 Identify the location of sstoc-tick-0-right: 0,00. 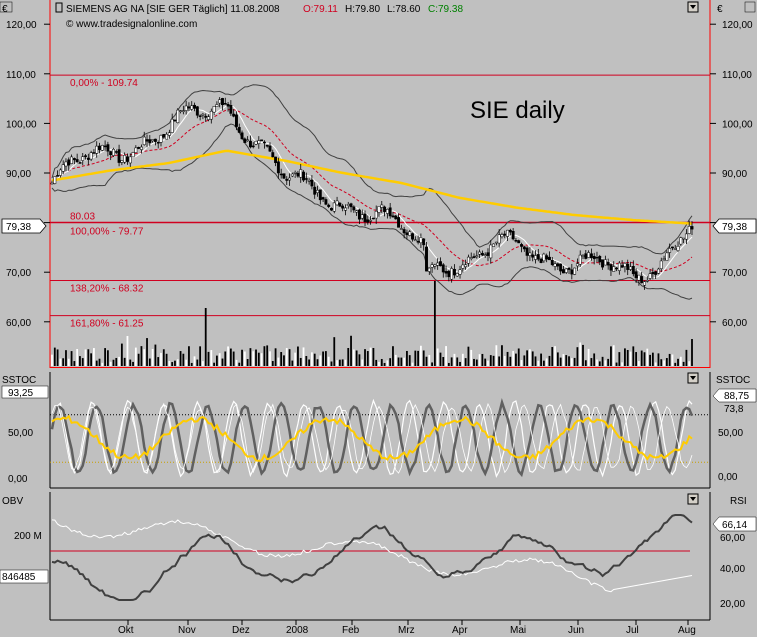
(728, 477).